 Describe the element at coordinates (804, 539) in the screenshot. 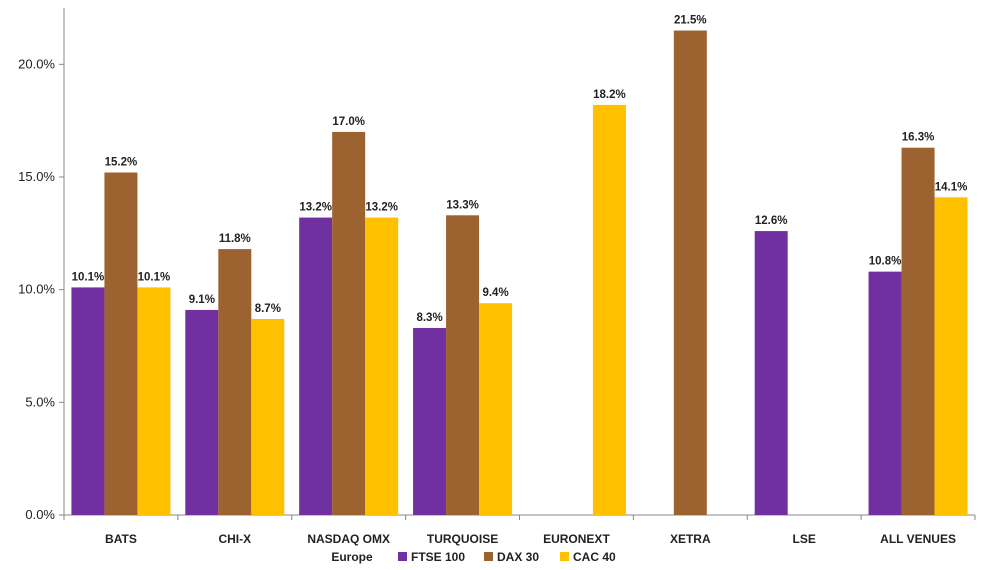

I see `x-tick-label: LSE` at that location.